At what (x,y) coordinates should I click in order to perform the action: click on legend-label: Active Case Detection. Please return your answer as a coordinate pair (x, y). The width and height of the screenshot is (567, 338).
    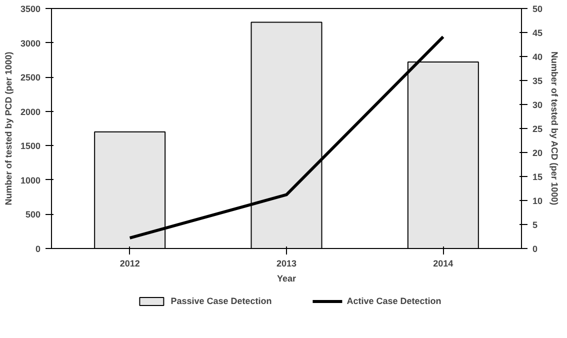
    Looking at the image, I should click on (394, 301).